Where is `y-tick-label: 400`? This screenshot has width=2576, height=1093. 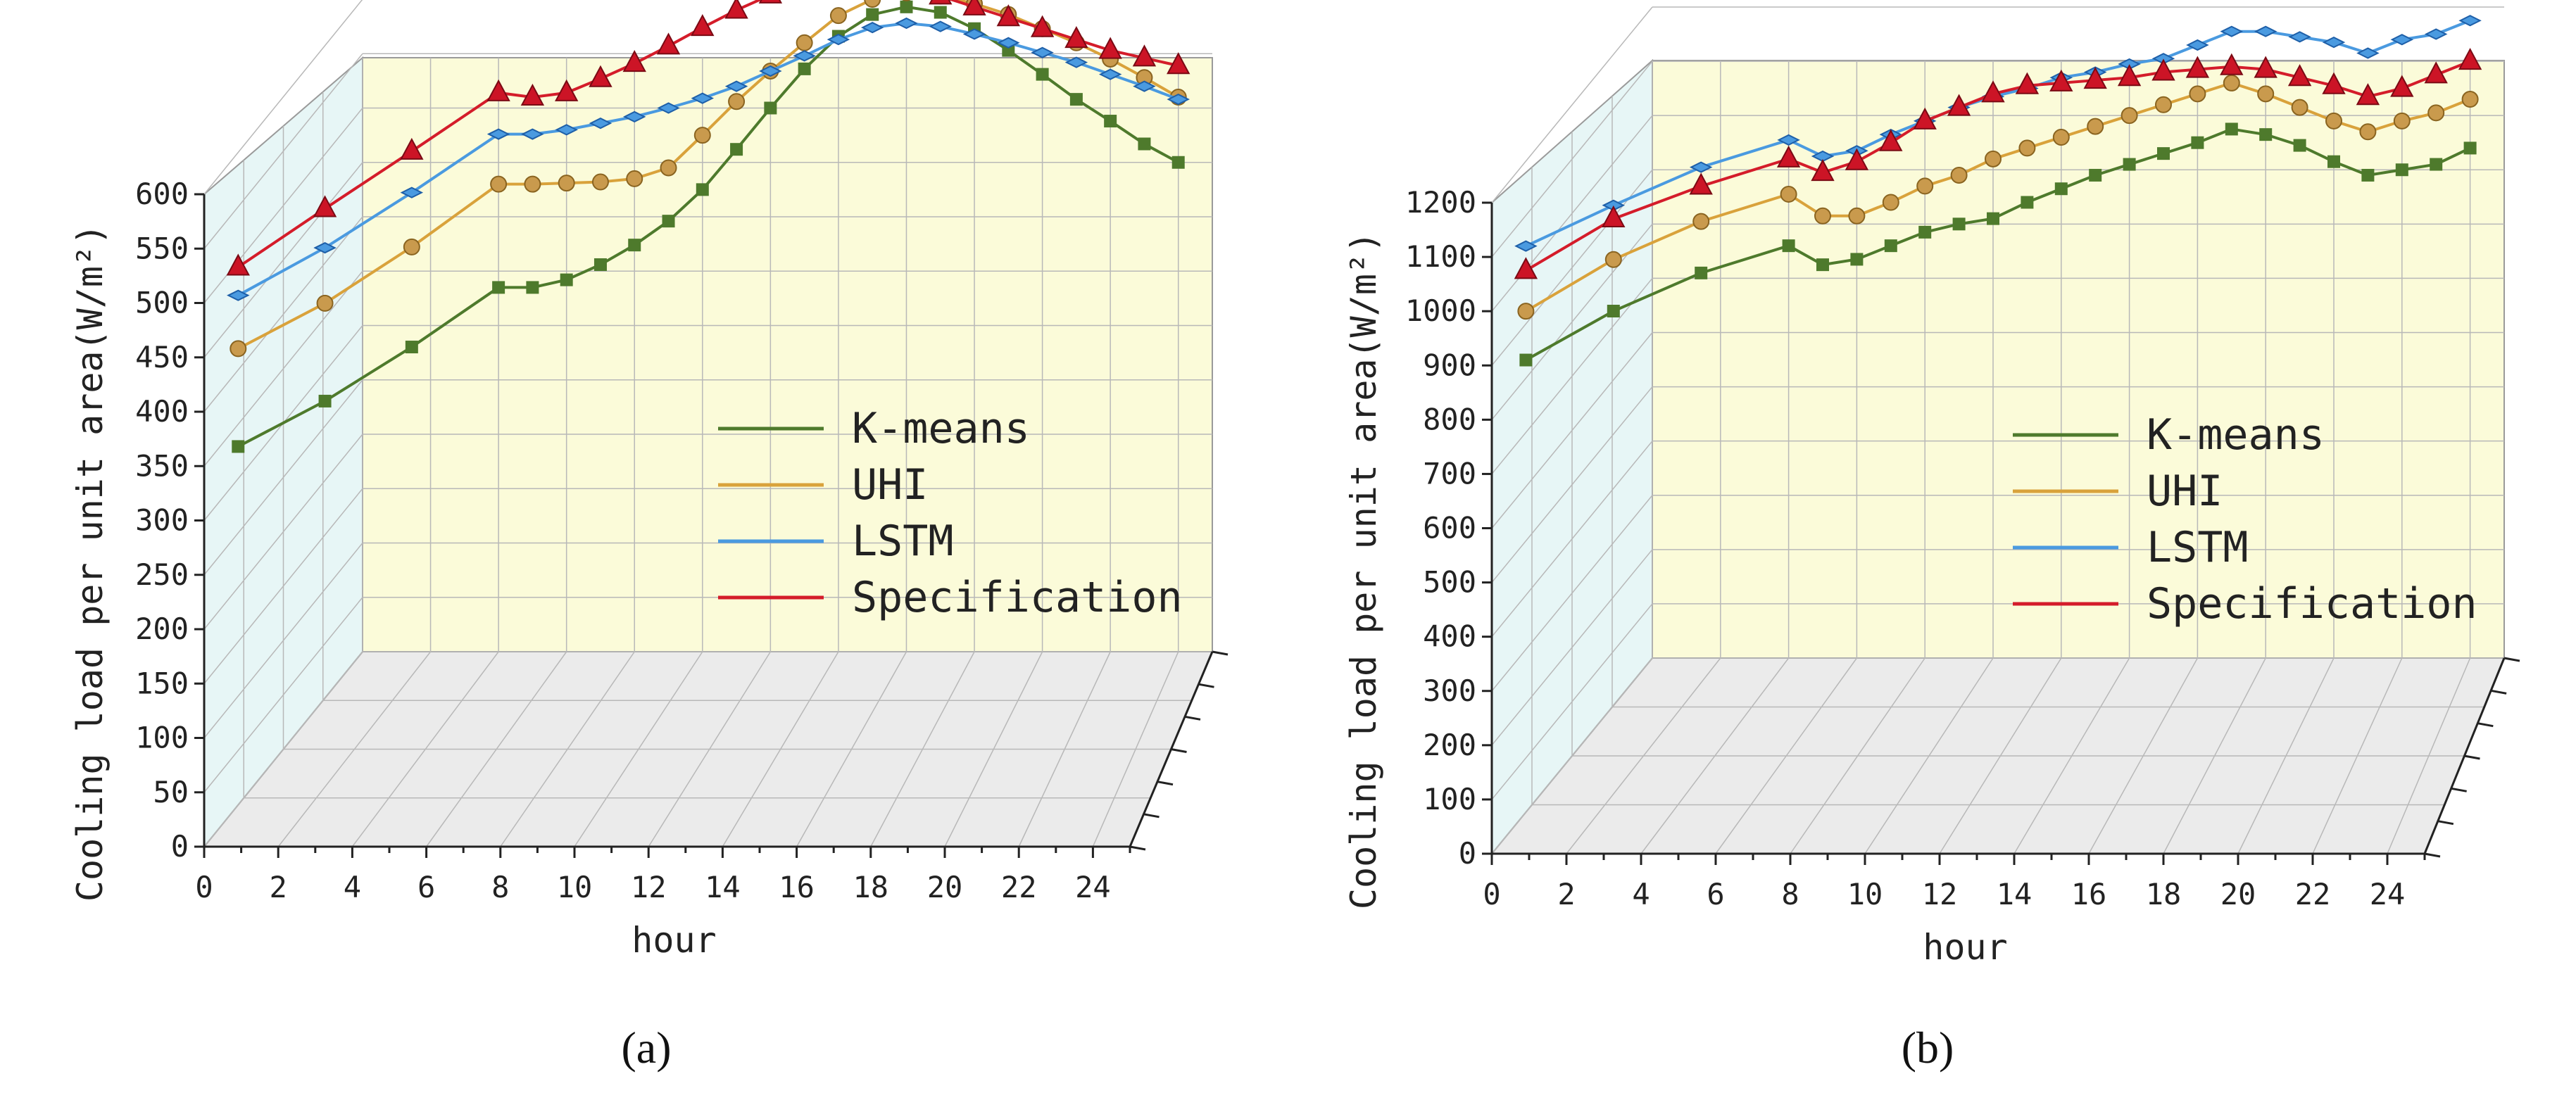
y-tick-label: 400 is located at coordinates (162, 411).